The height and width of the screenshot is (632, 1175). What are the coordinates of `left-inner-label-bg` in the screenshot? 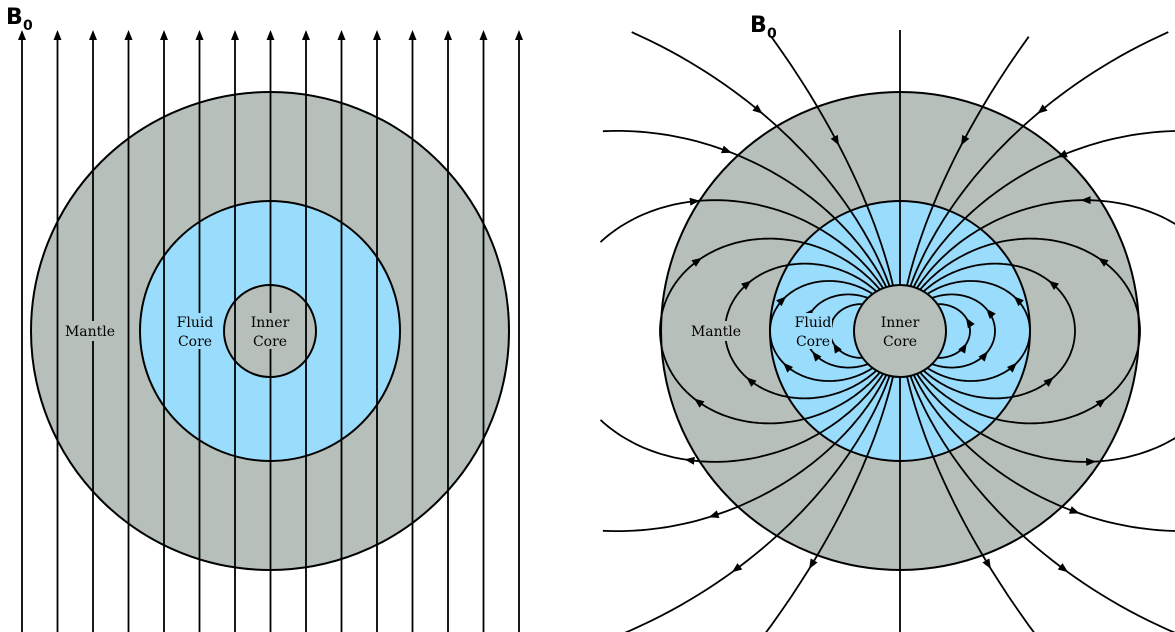 It's located at (270, 331).